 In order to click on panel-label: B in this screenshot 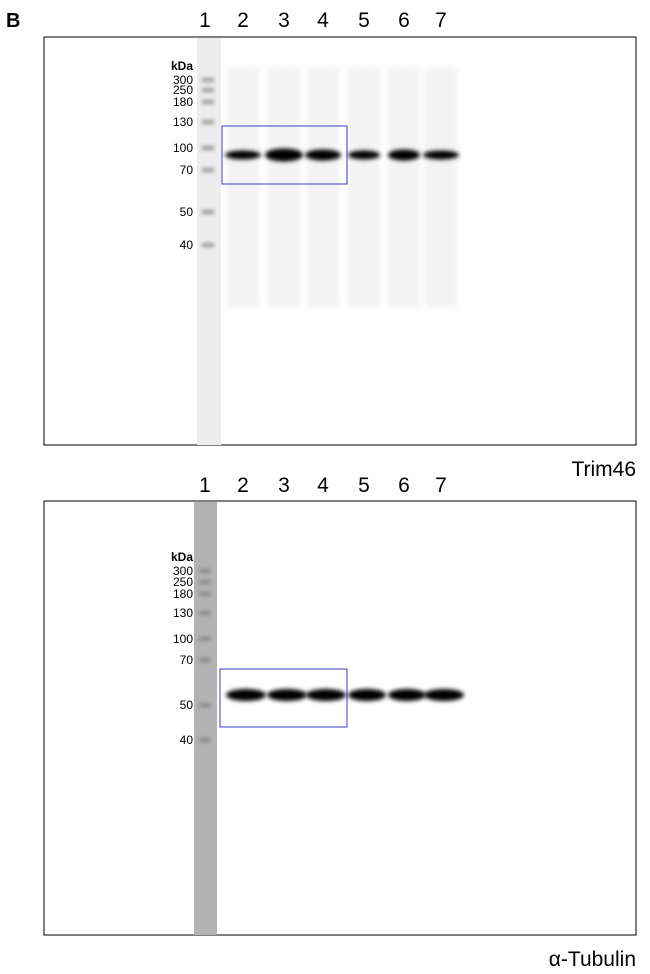, I will do `click(13, 21)`.